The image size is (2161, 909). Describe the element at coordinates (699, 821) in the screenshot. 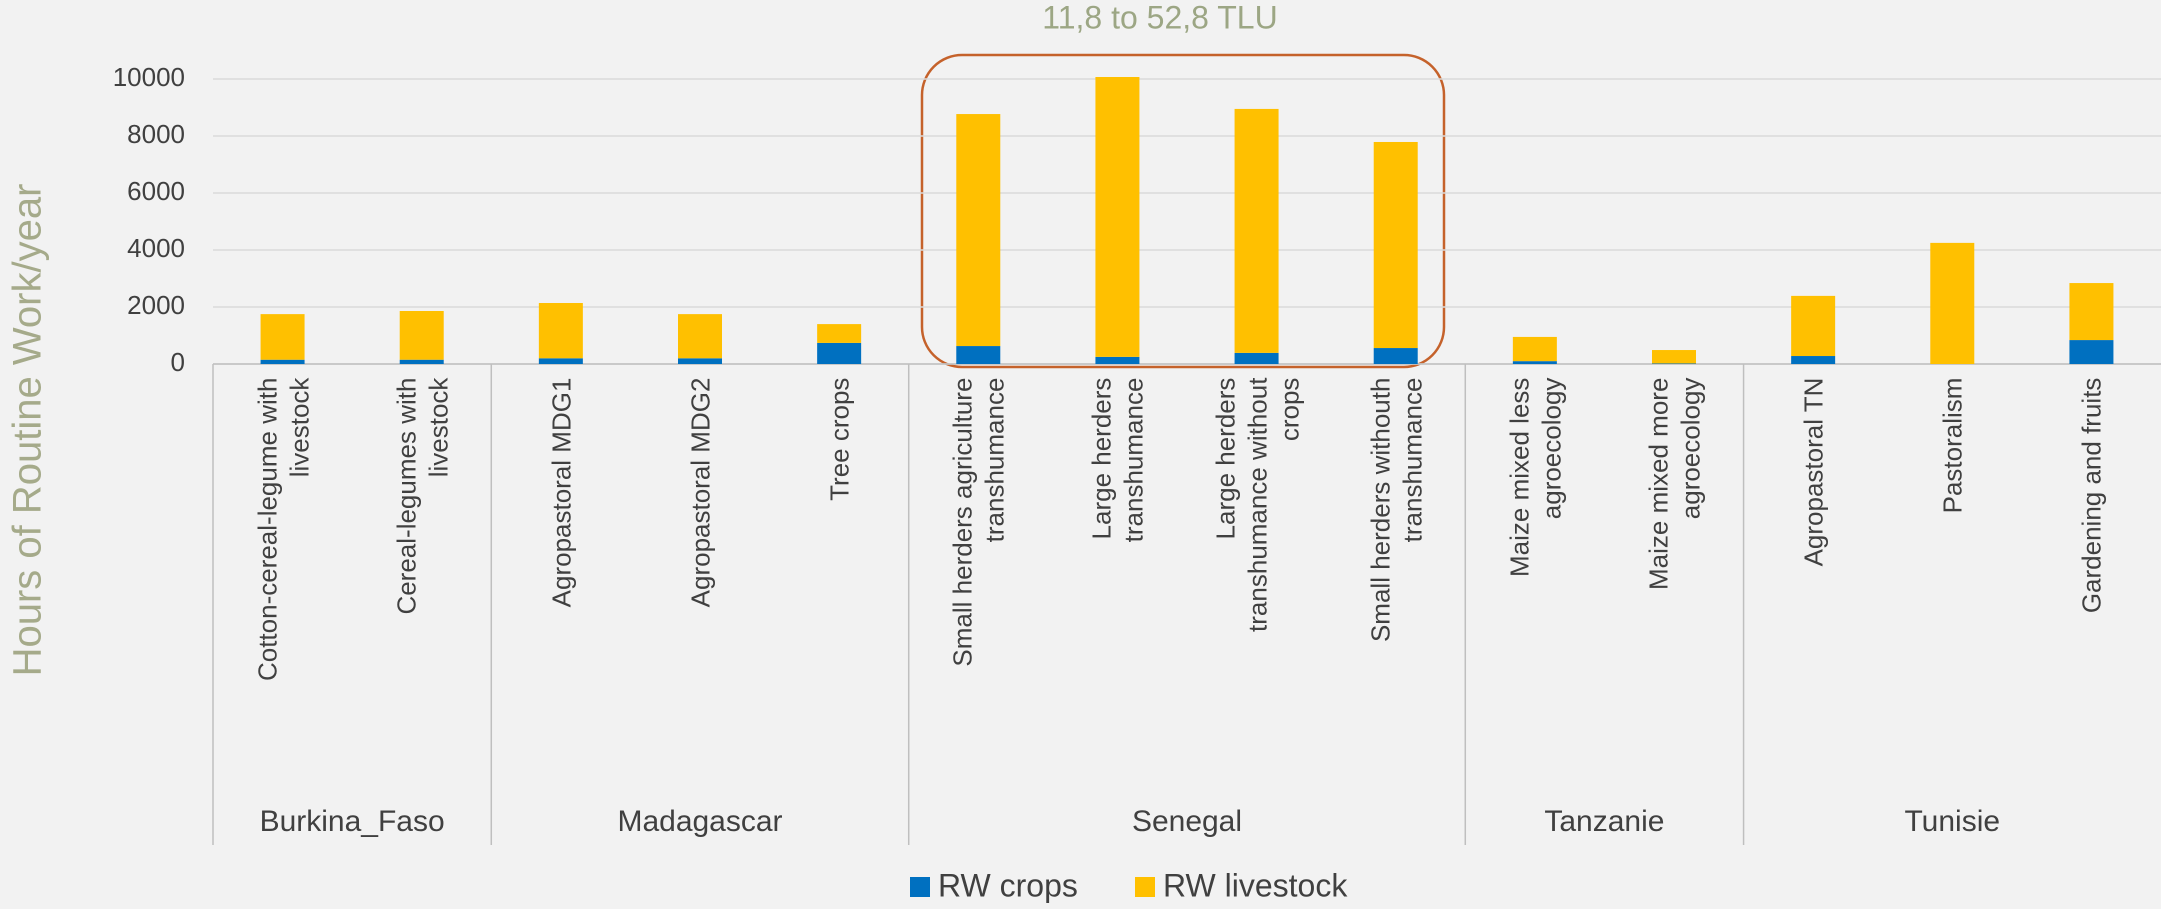

I see `group-label: Madagascar` at that location.